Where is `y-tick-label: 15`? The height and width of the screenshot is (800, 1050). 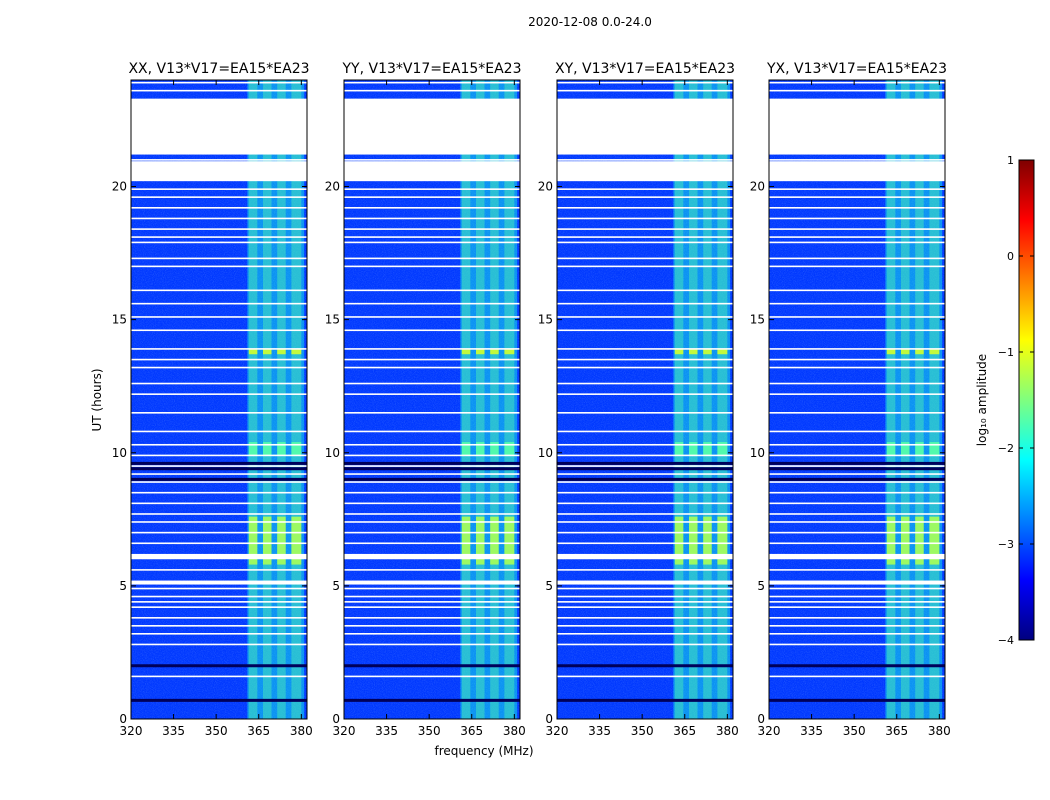
y-tick-label: 15 is located at coordinates (119, 320).